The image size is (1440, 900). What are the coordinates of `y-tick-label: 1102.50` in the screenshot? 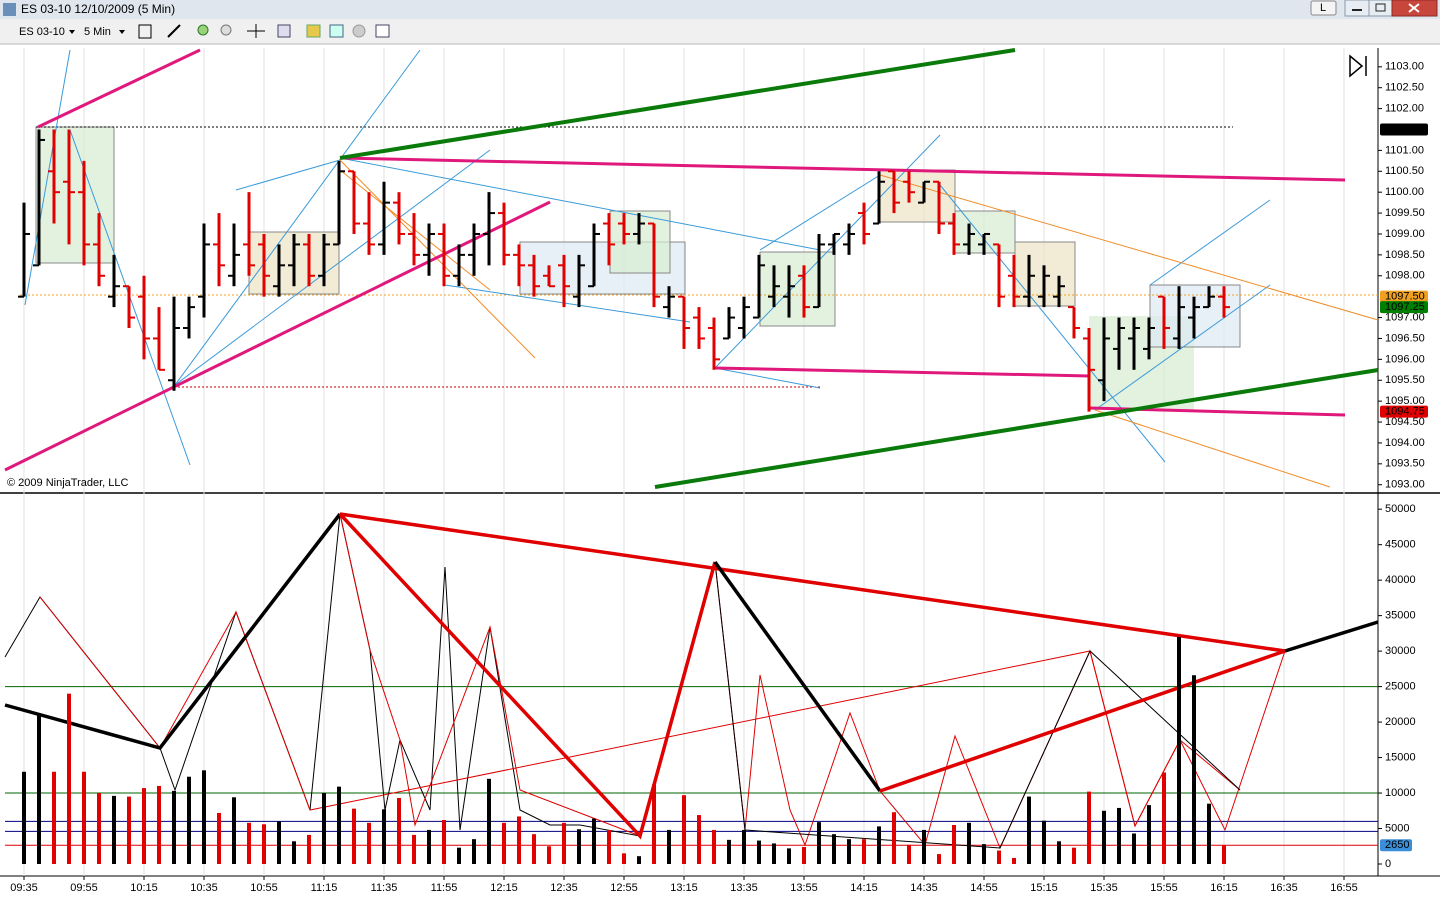 It's located at (1404, 88).